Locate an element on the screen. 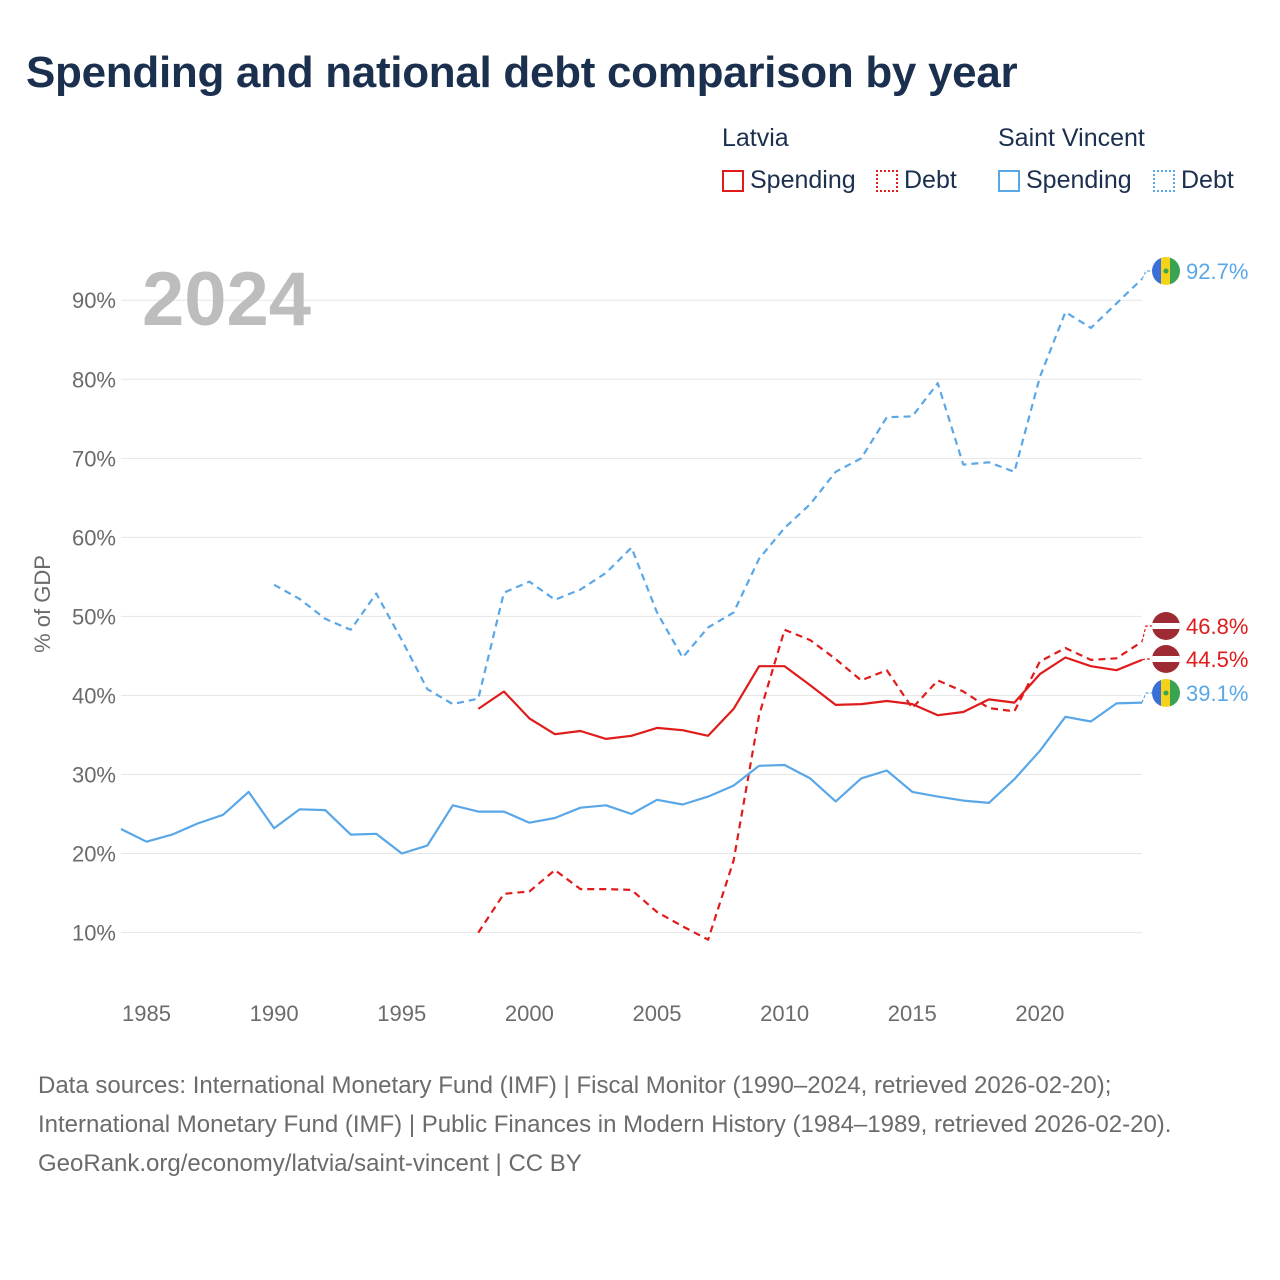 Image resolution: width=1280 pixels, height=1280 pixels. end-label-saint-vincent-spending: 39.1% is located at coordinates (1217, 693).